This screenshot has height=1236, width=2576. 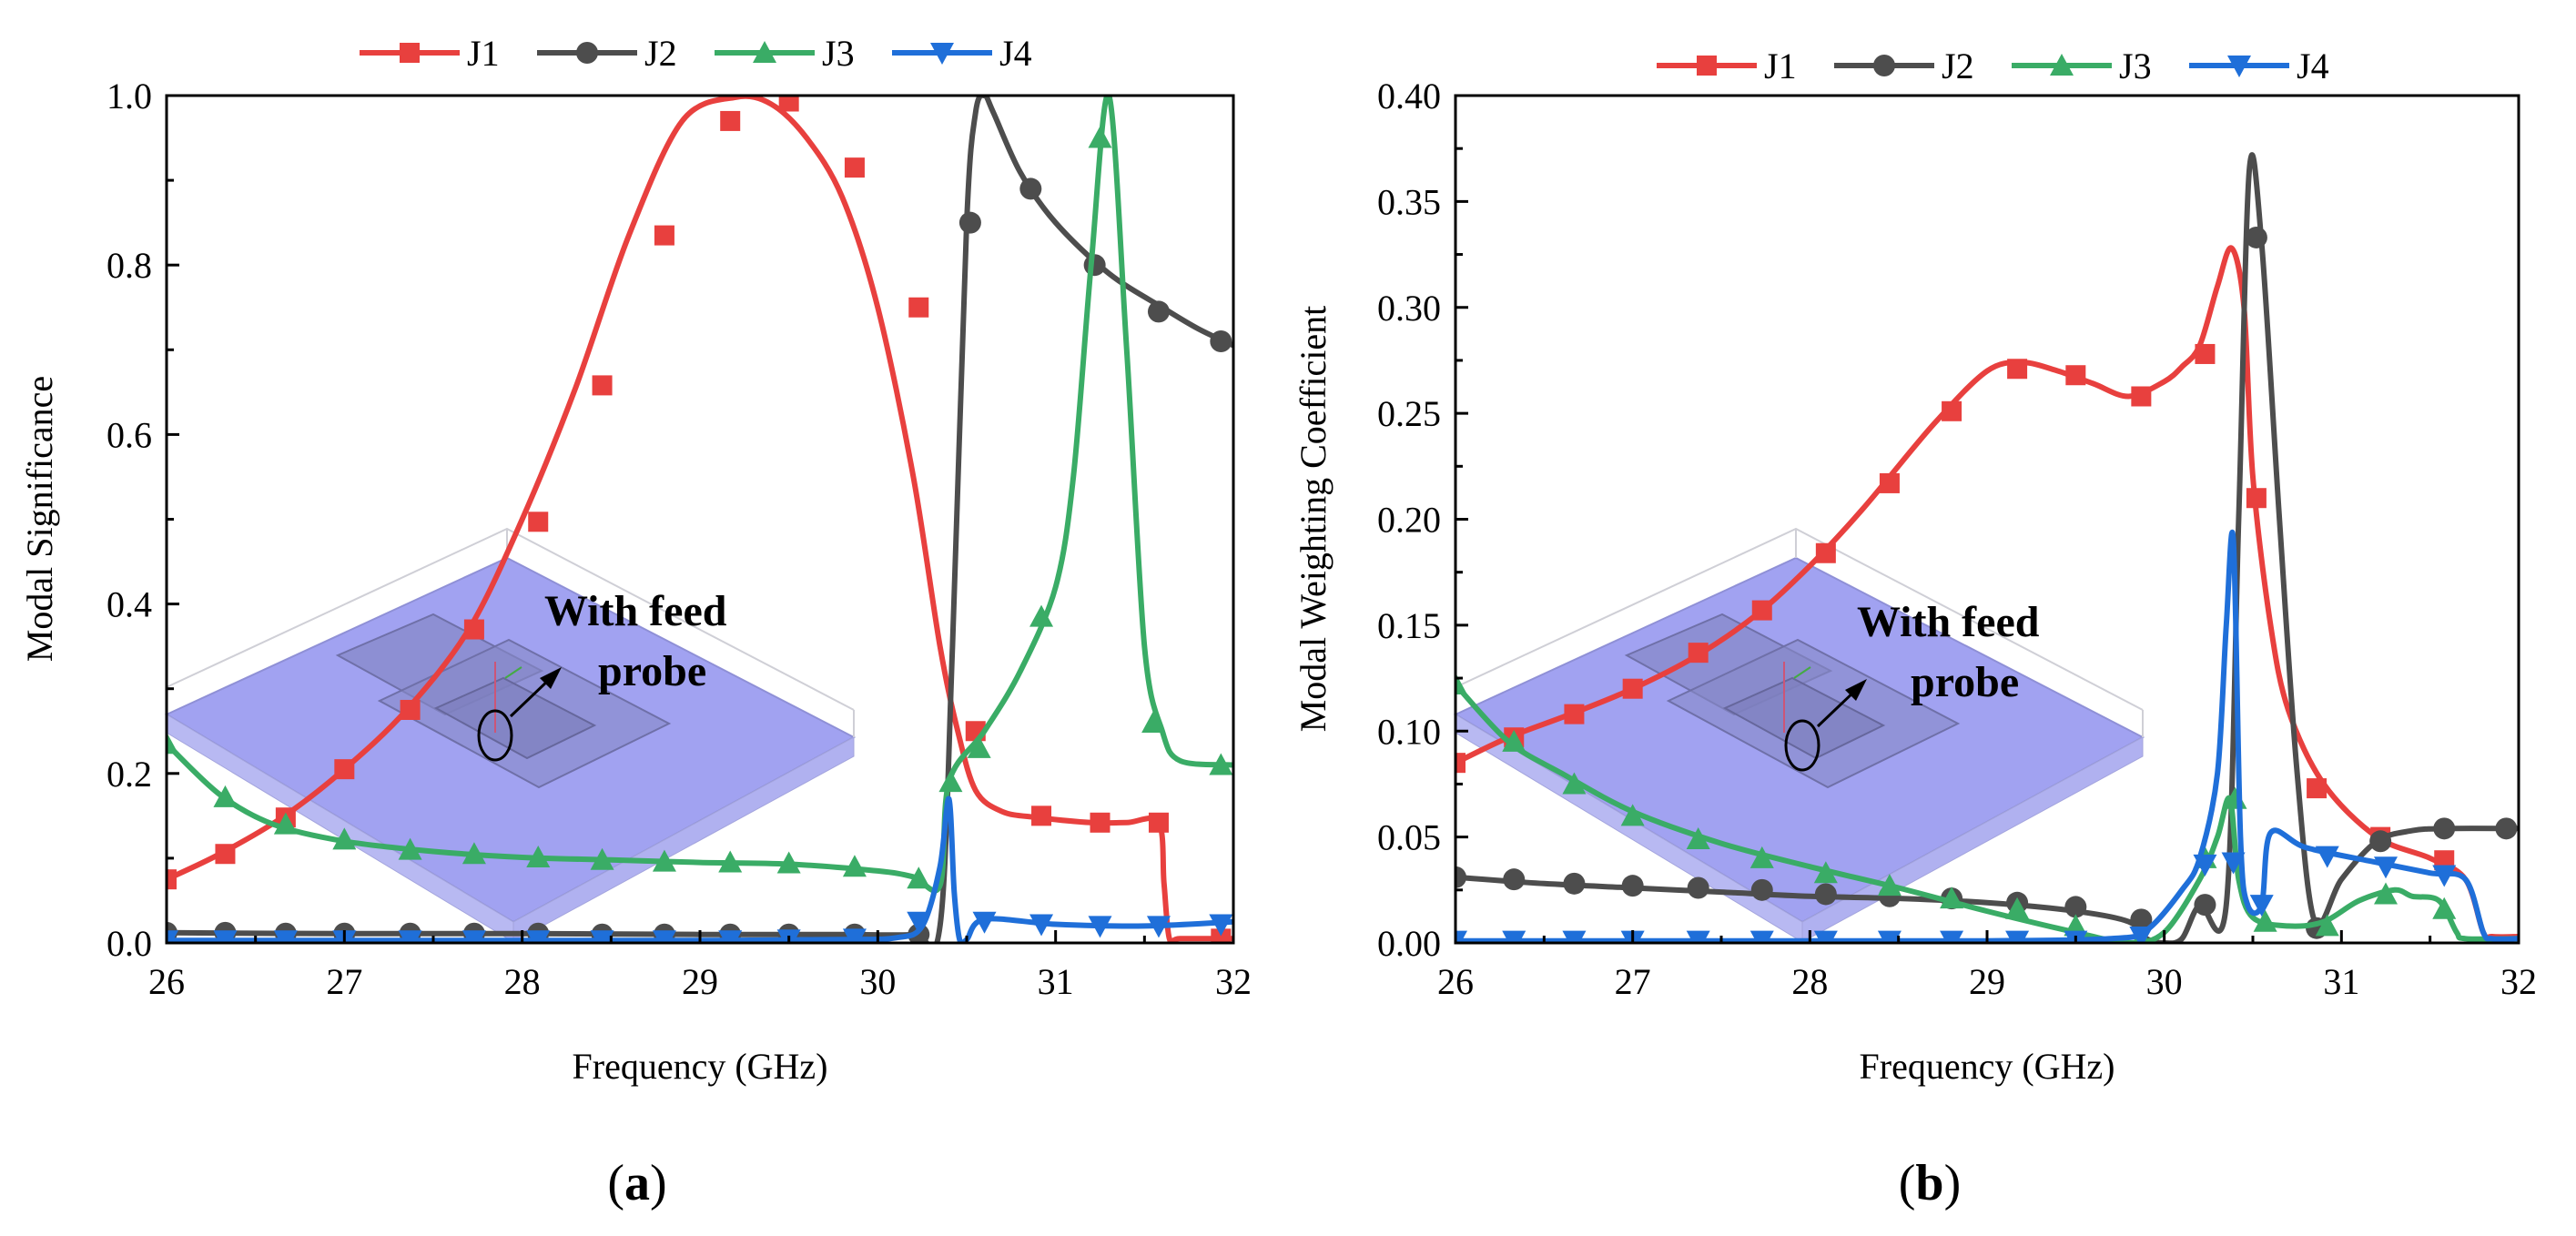 What do you see at coordinates (1633, 982) in the screenshot?
I see `x-tick-label: 27` at bounding box center [1633, 982].